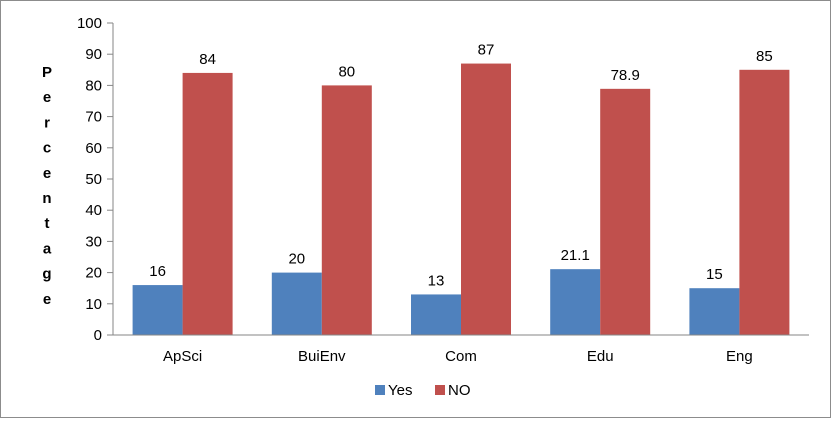  I want to click on y-tick-label: 70, so click(93, 117).